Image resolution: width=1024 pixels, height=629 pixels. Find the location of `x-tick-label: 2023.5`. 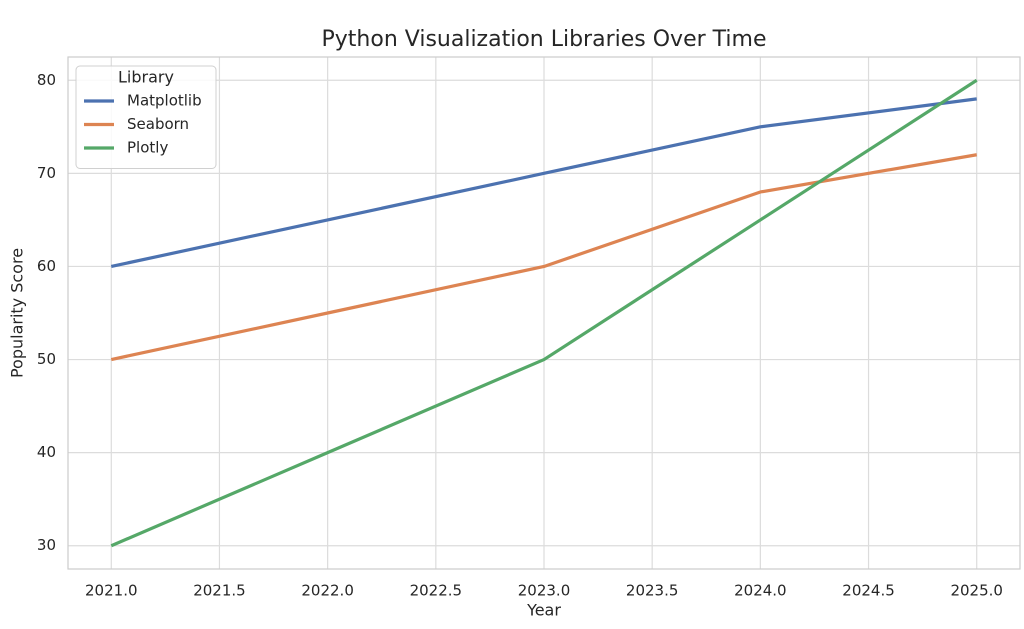

x-tick-label: 2023.5 is located at coordinates (652, 591).